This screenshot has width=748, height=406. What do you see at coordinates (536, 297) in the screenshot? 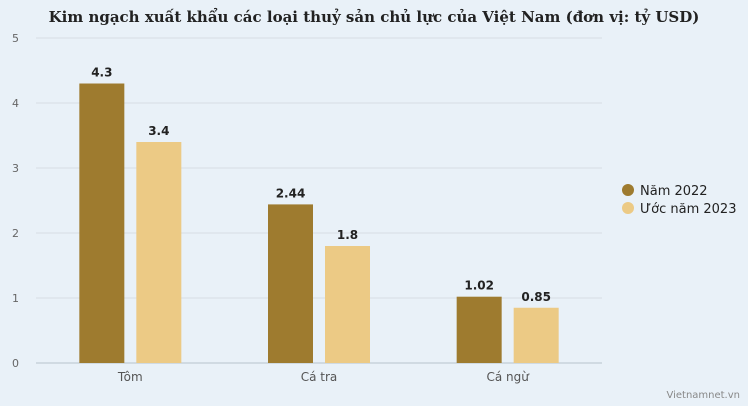
I see `data-label: 0.85` at bounding box center [536, 297].